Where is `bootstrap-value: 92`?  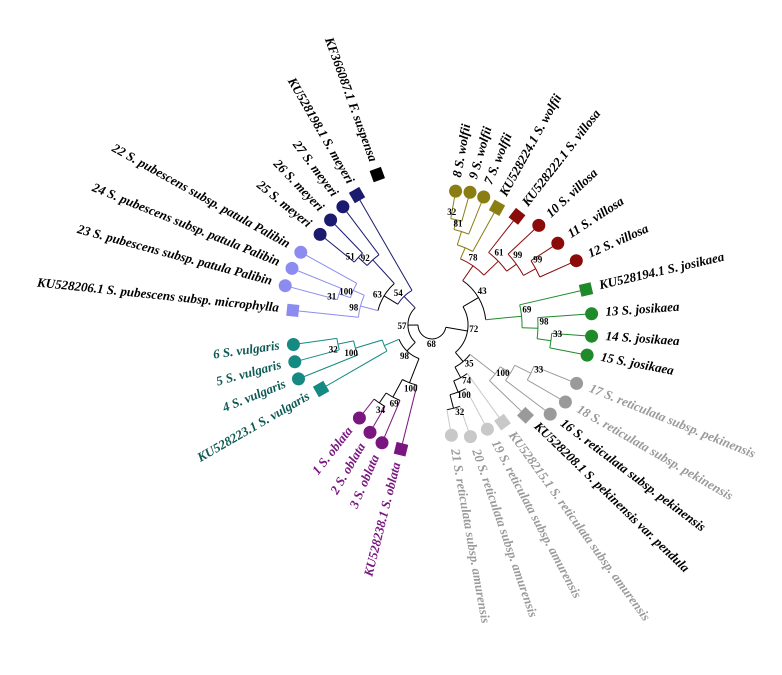
bootstrap-value: 92 is located at coordinates (366, 258).